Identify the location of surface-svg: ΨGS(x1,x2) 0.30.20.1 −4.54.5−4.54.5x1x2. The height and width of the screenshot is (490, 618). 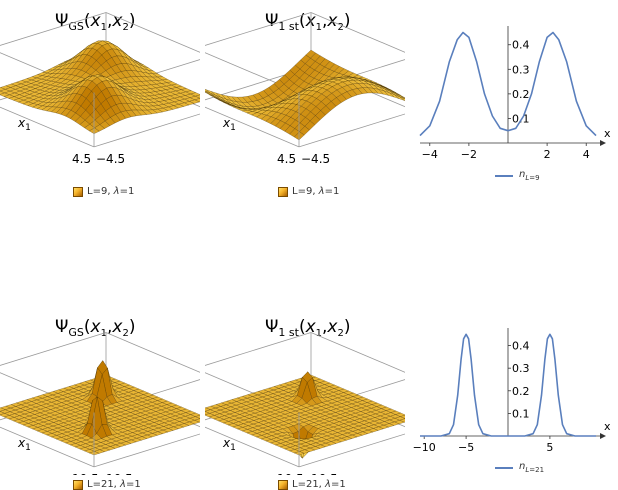
(100, 90).